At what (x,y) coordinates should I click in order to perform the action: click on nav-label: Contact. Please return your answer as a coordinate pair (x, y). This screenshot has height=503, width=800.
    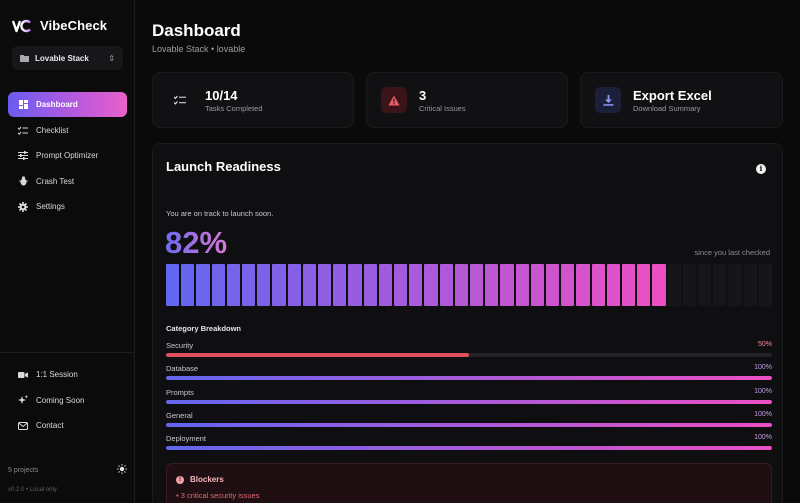
    Looking at the image, I should click on (50, 425).